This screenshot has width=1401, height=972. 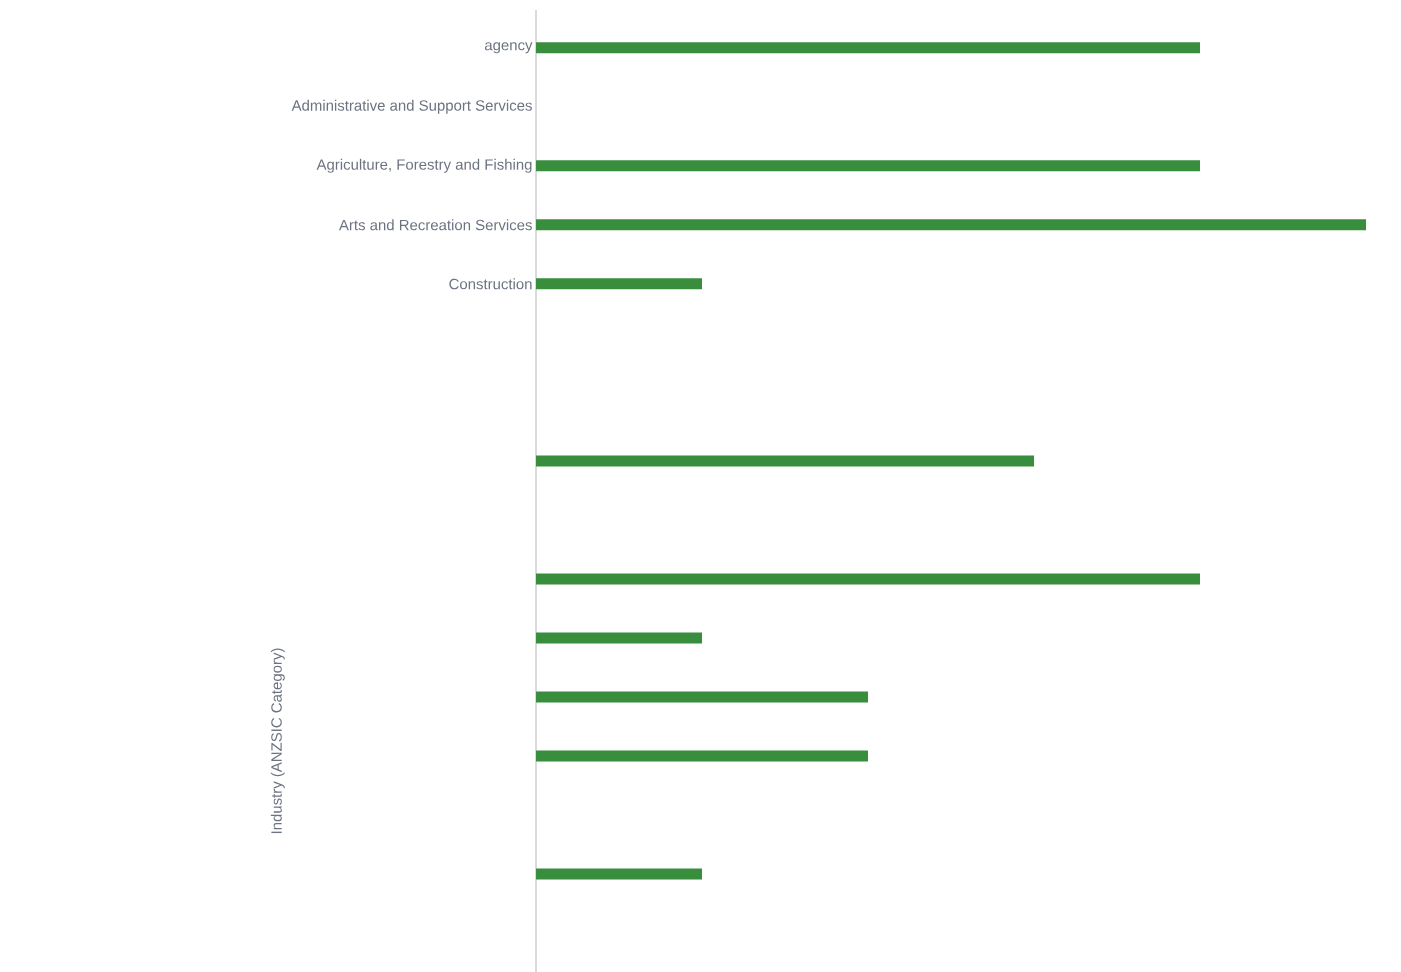 I want to click on y-tick-label: Arts and Recreation Services, so click(x=435, y=225).